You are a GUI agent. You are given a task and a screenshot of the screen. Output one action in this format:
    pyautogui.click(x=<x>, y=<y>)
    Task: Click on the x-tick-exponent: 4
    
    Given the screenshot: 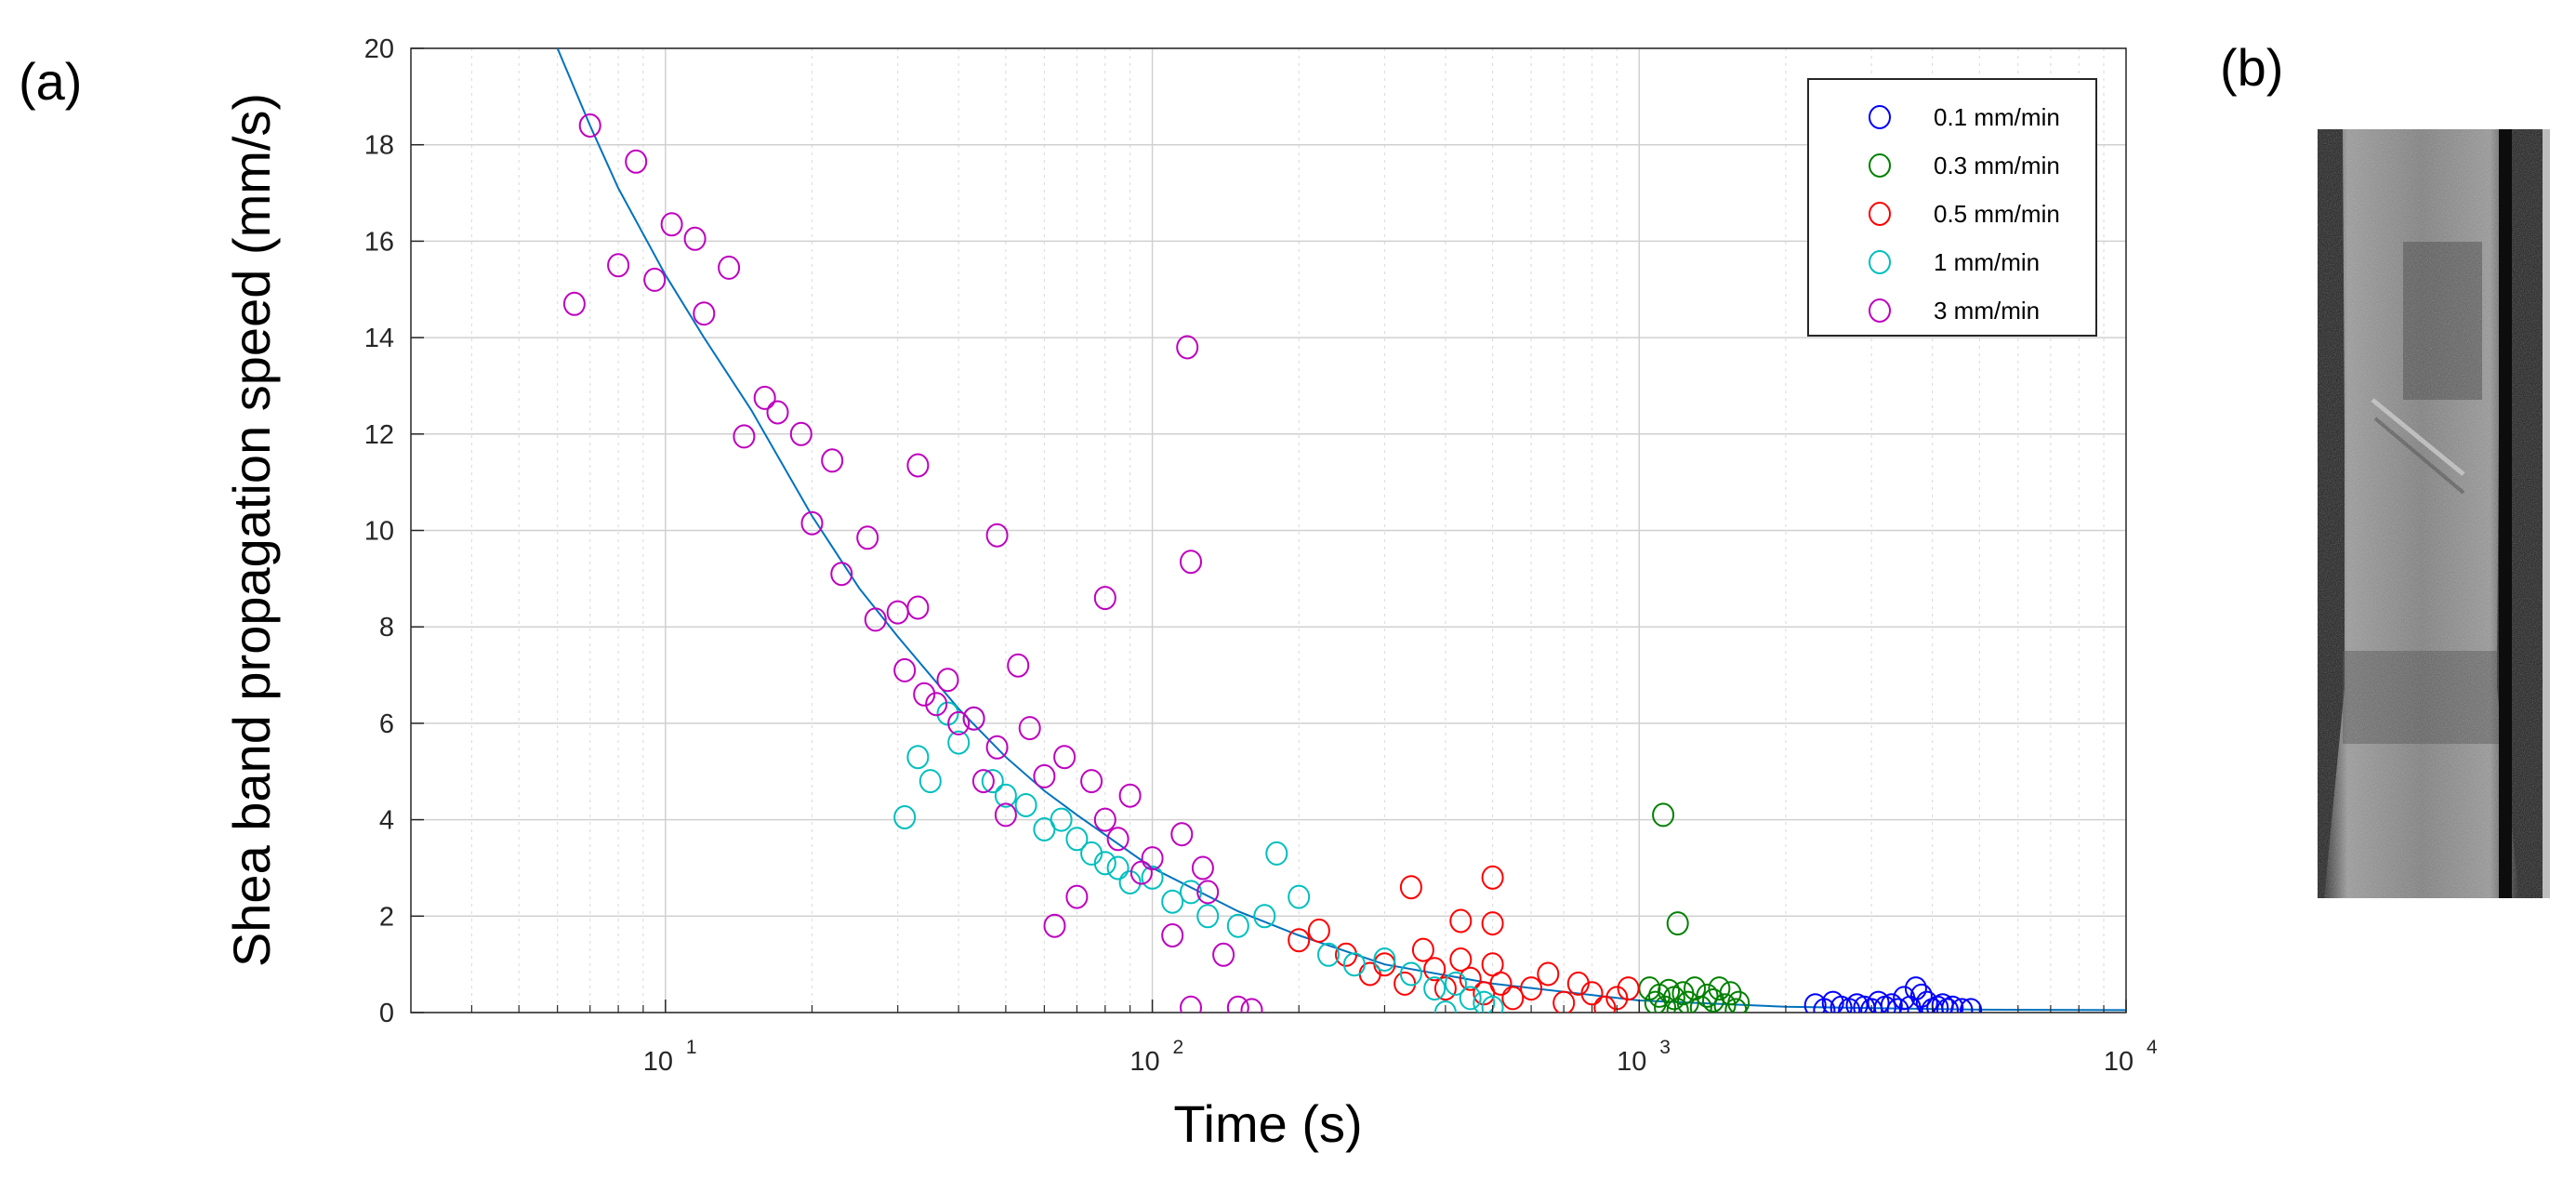 What is the action you would take?
    pyautogui.click(x=2152, y=1047)
    